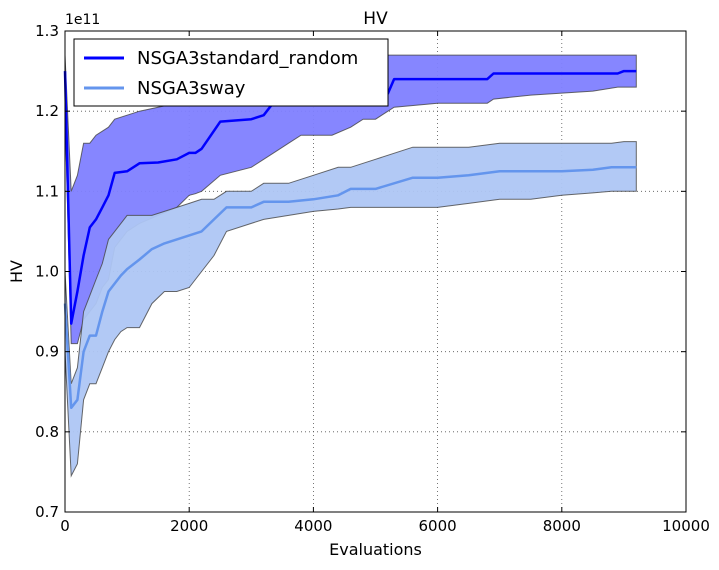  What do you see at coordinates (47, 111) in the screenshot?
I see `y-tick-label: 1.2` at bounding box center [47, 111].